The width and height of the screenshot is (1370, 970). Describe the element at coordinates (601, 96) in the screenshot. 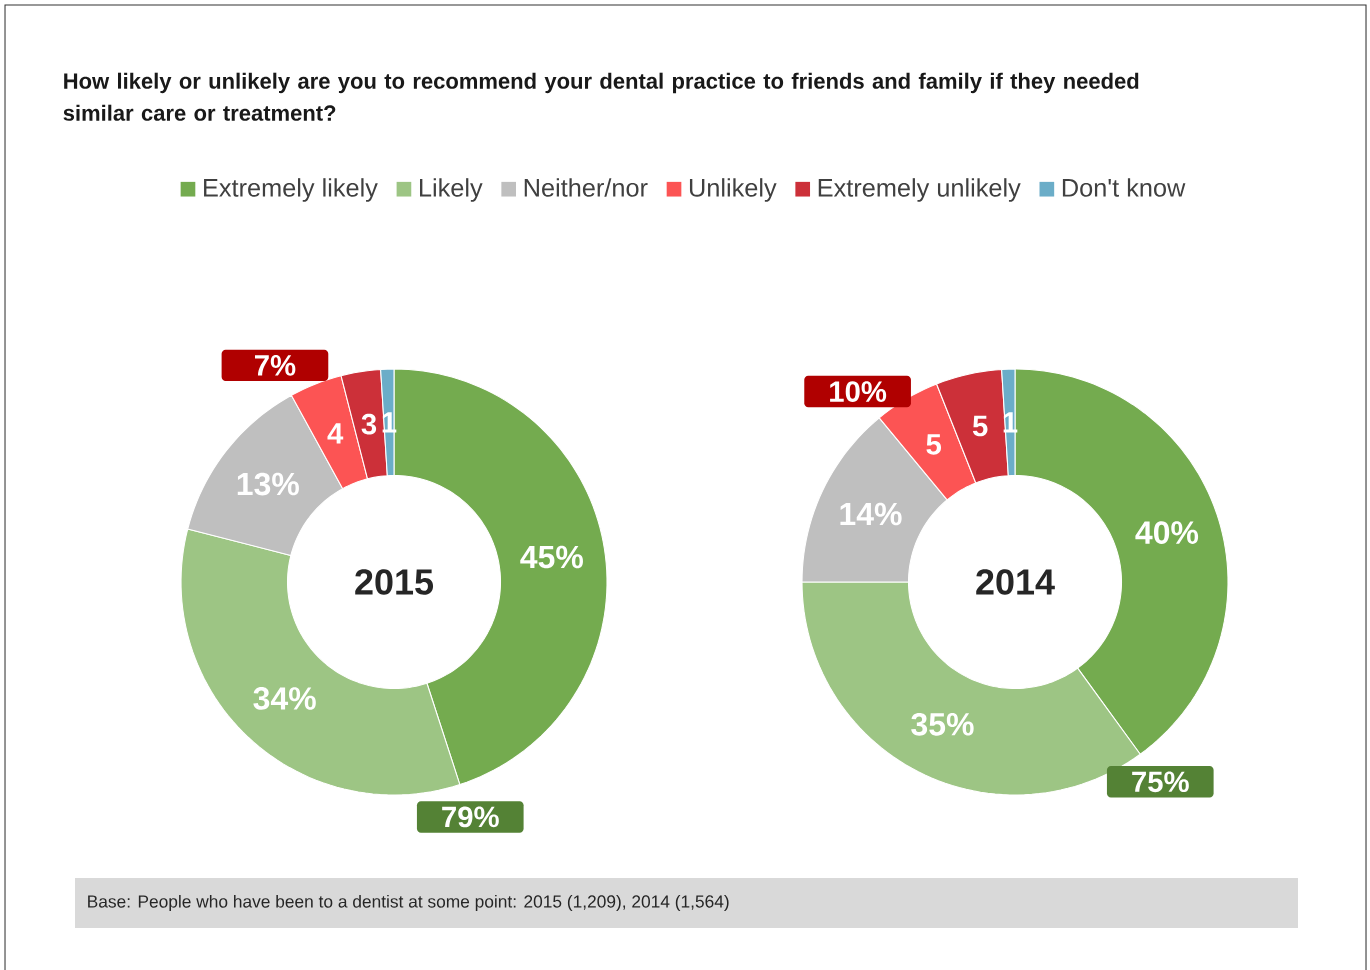

I see `chart-title: How likely or unlikely are you to recommend your dental practice to friends and family if they needed similar care or treatment?` at that location.